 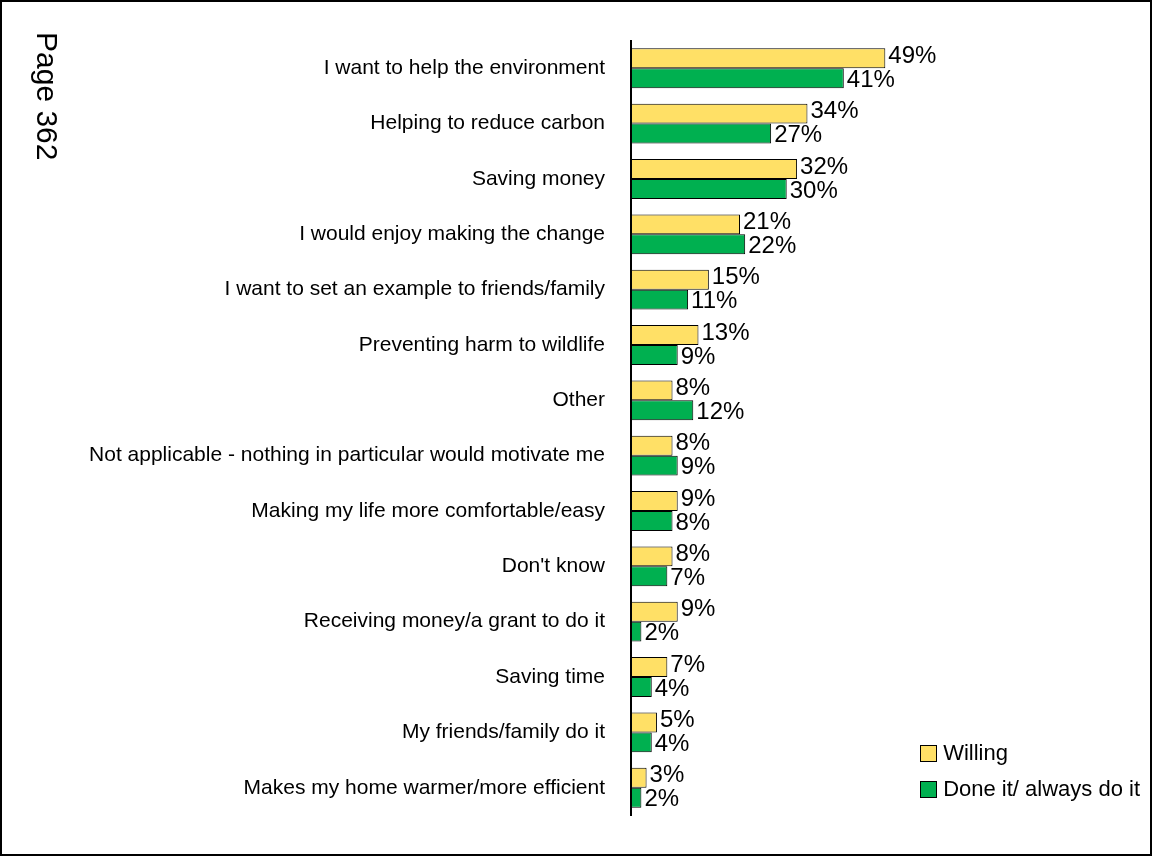 What do you see at coordinates (481, 343) in the screenshot?
I see `y-tick-label: Preventing harm to wildlife` at bounding box center [481, 343].